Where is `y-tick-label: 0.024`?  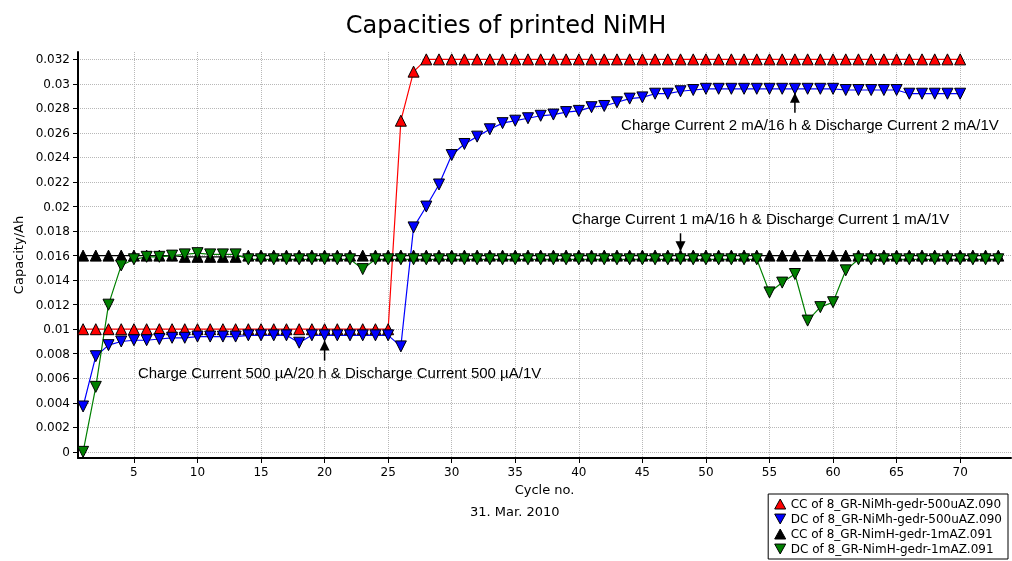 y-tick-label: 0.024 is located at coordinates (52, 157).